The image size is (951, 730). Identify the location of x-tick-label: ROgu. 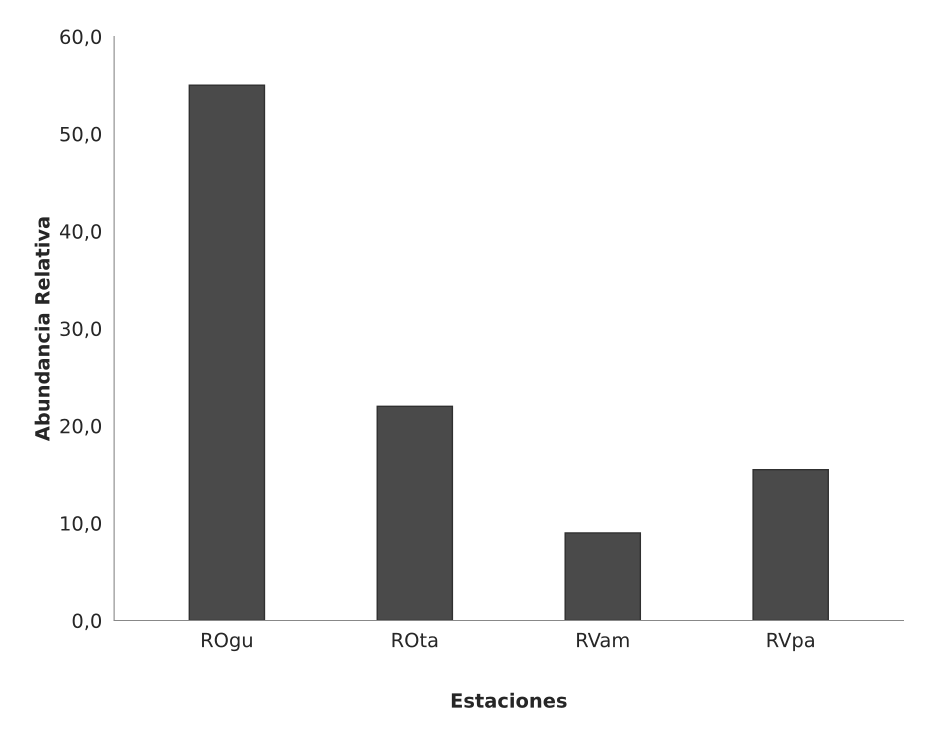
(227, 642).